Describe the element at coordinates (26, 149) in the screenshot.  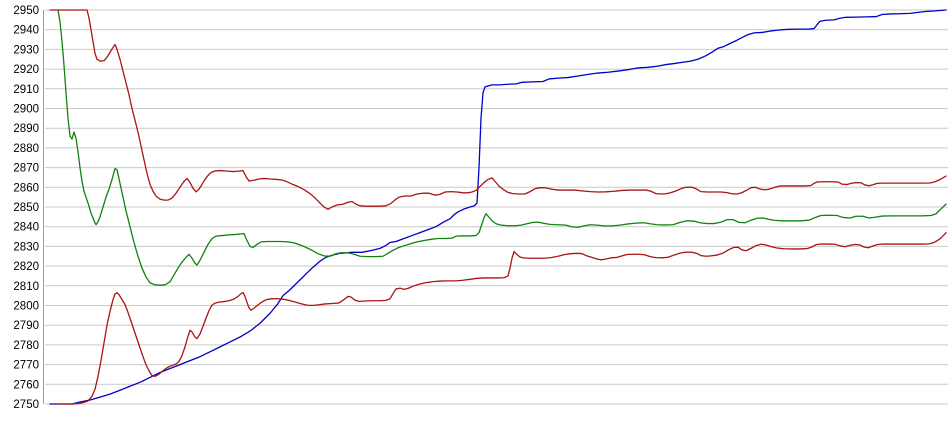
I see `y-axis-label: 2880` at that location.